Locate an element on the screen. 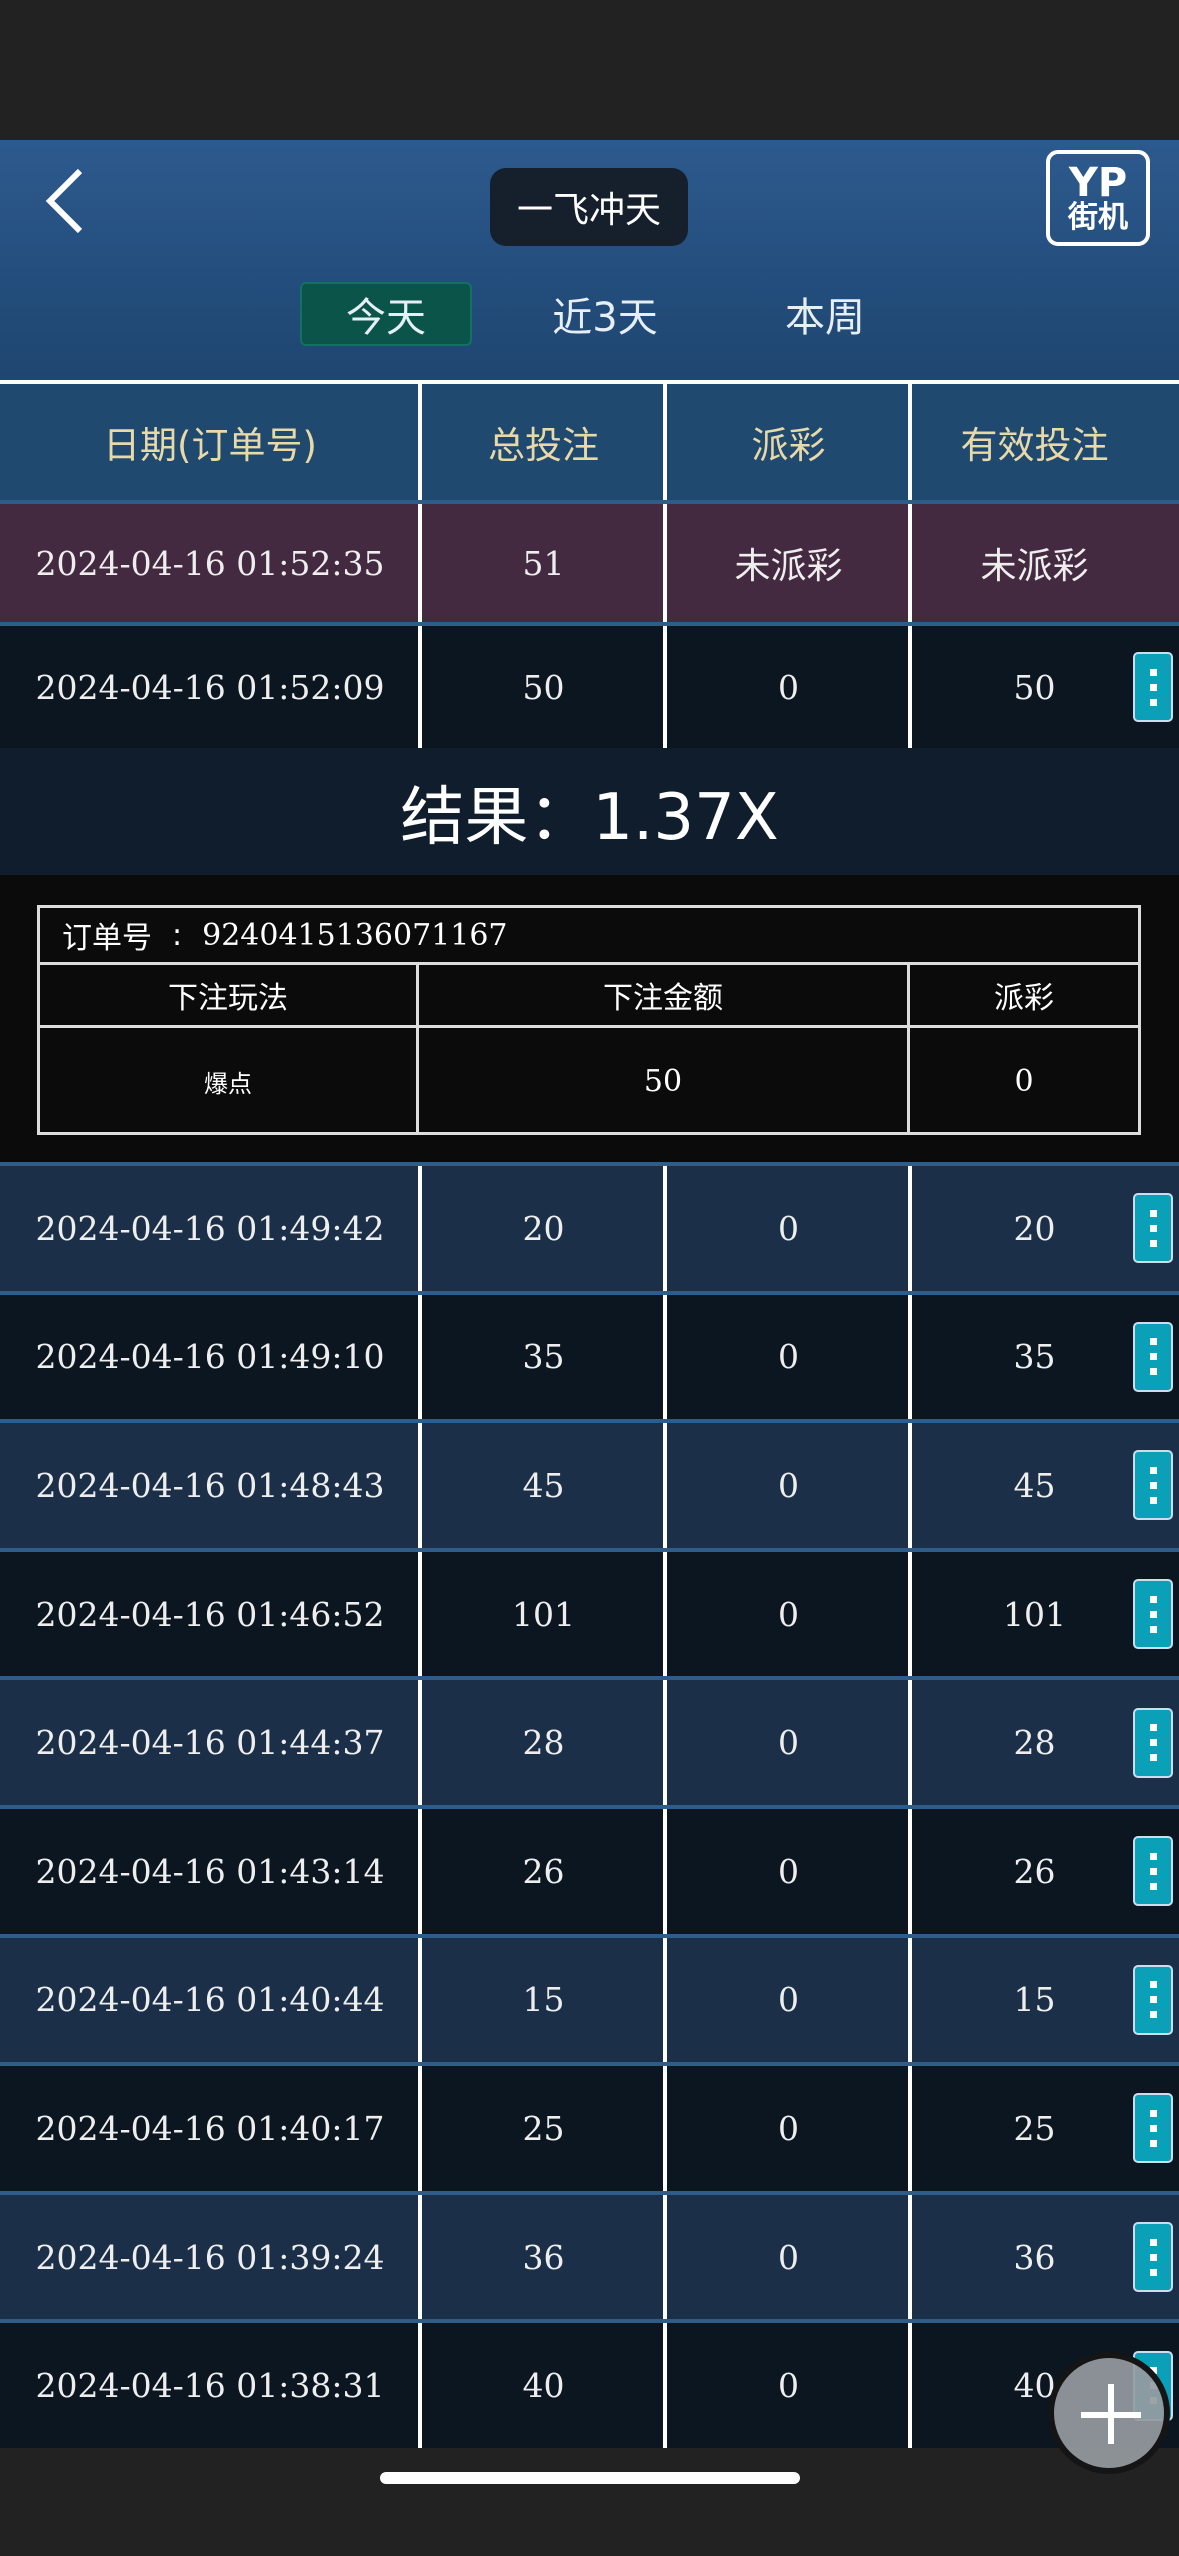 This screenshot has height=2556, width=1179. cell-date: 2024-04-16 01:38:31 is located at coordinates (210, 2386).